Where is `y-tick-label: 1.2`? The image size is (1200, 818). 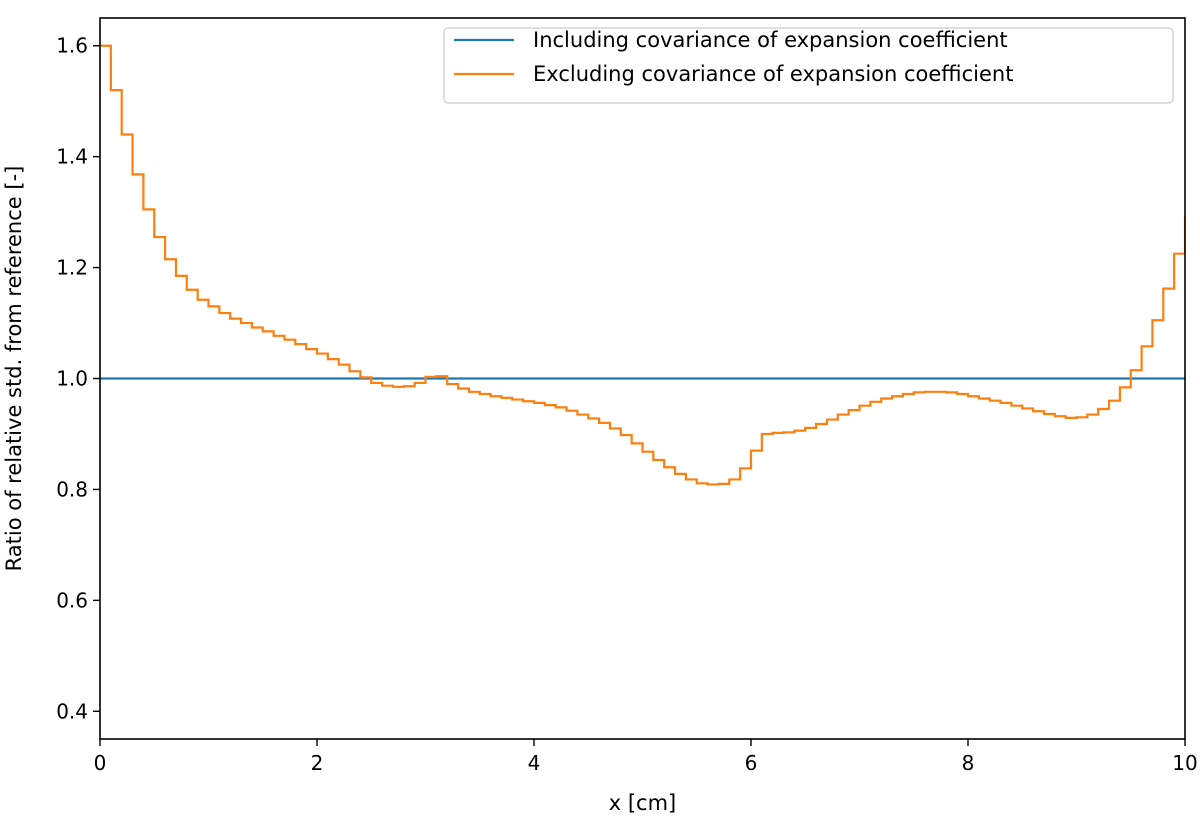 y-tick-label: 1.2 is located at coordinates (72, 268).